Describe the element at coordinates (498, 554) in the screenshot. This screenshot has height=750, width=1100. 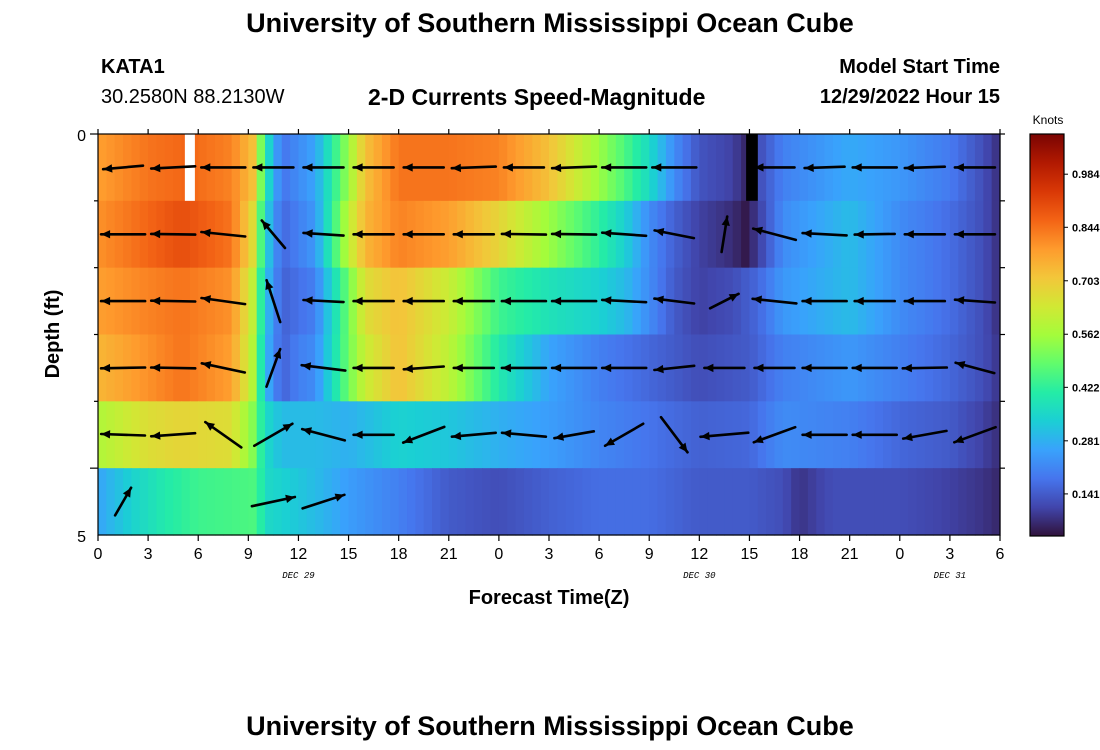
I see `x-tick-label: 0` at that location.